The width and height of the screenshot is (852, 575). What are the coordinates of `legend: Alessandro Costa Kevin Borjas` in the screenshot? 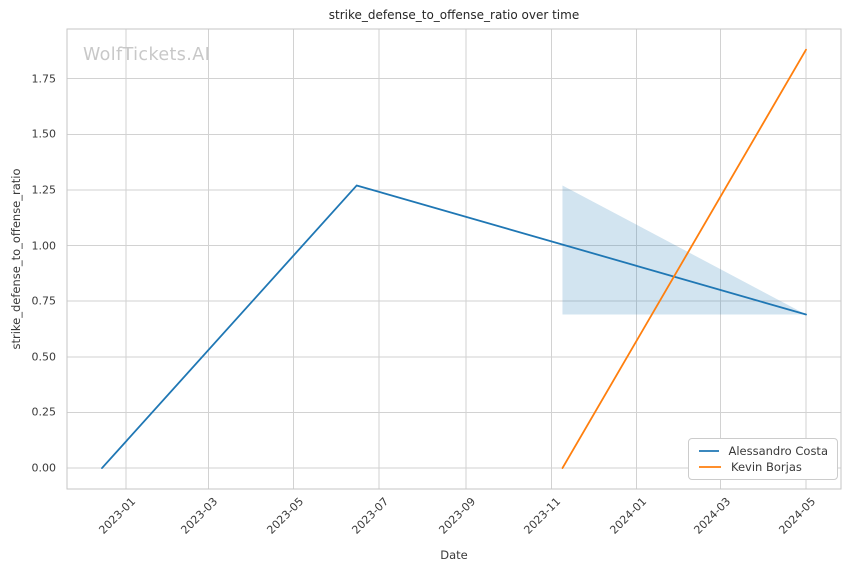 It's located at (763, 459).